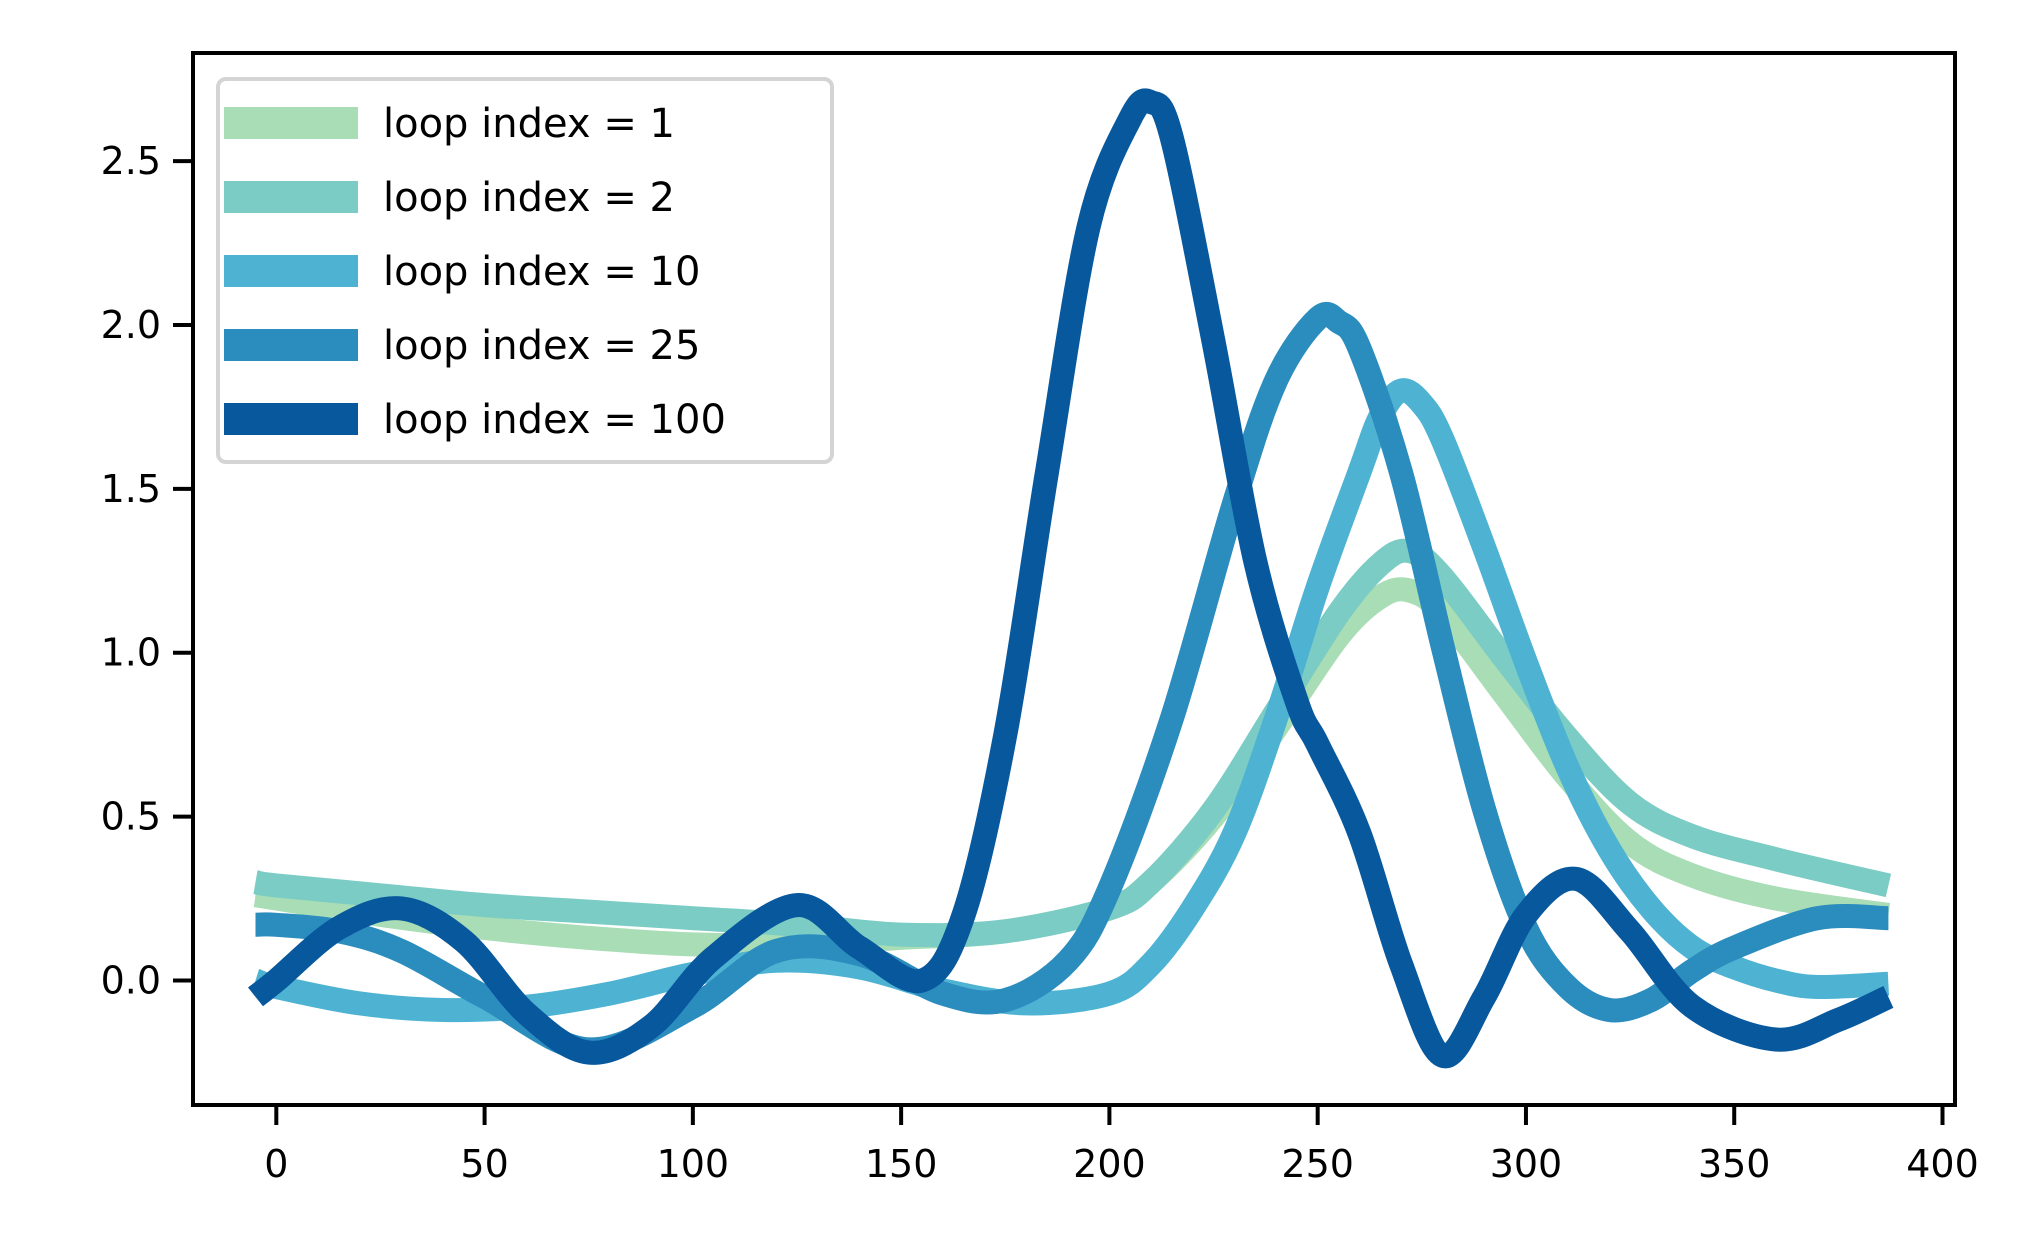 Image resolution: width=2040 pixels, height=1260 pixels. What do you see at coordinates (1526, 1164) in the screenshot?
I see `x-tick-label: 300` at bounding box center [1526, 1164].